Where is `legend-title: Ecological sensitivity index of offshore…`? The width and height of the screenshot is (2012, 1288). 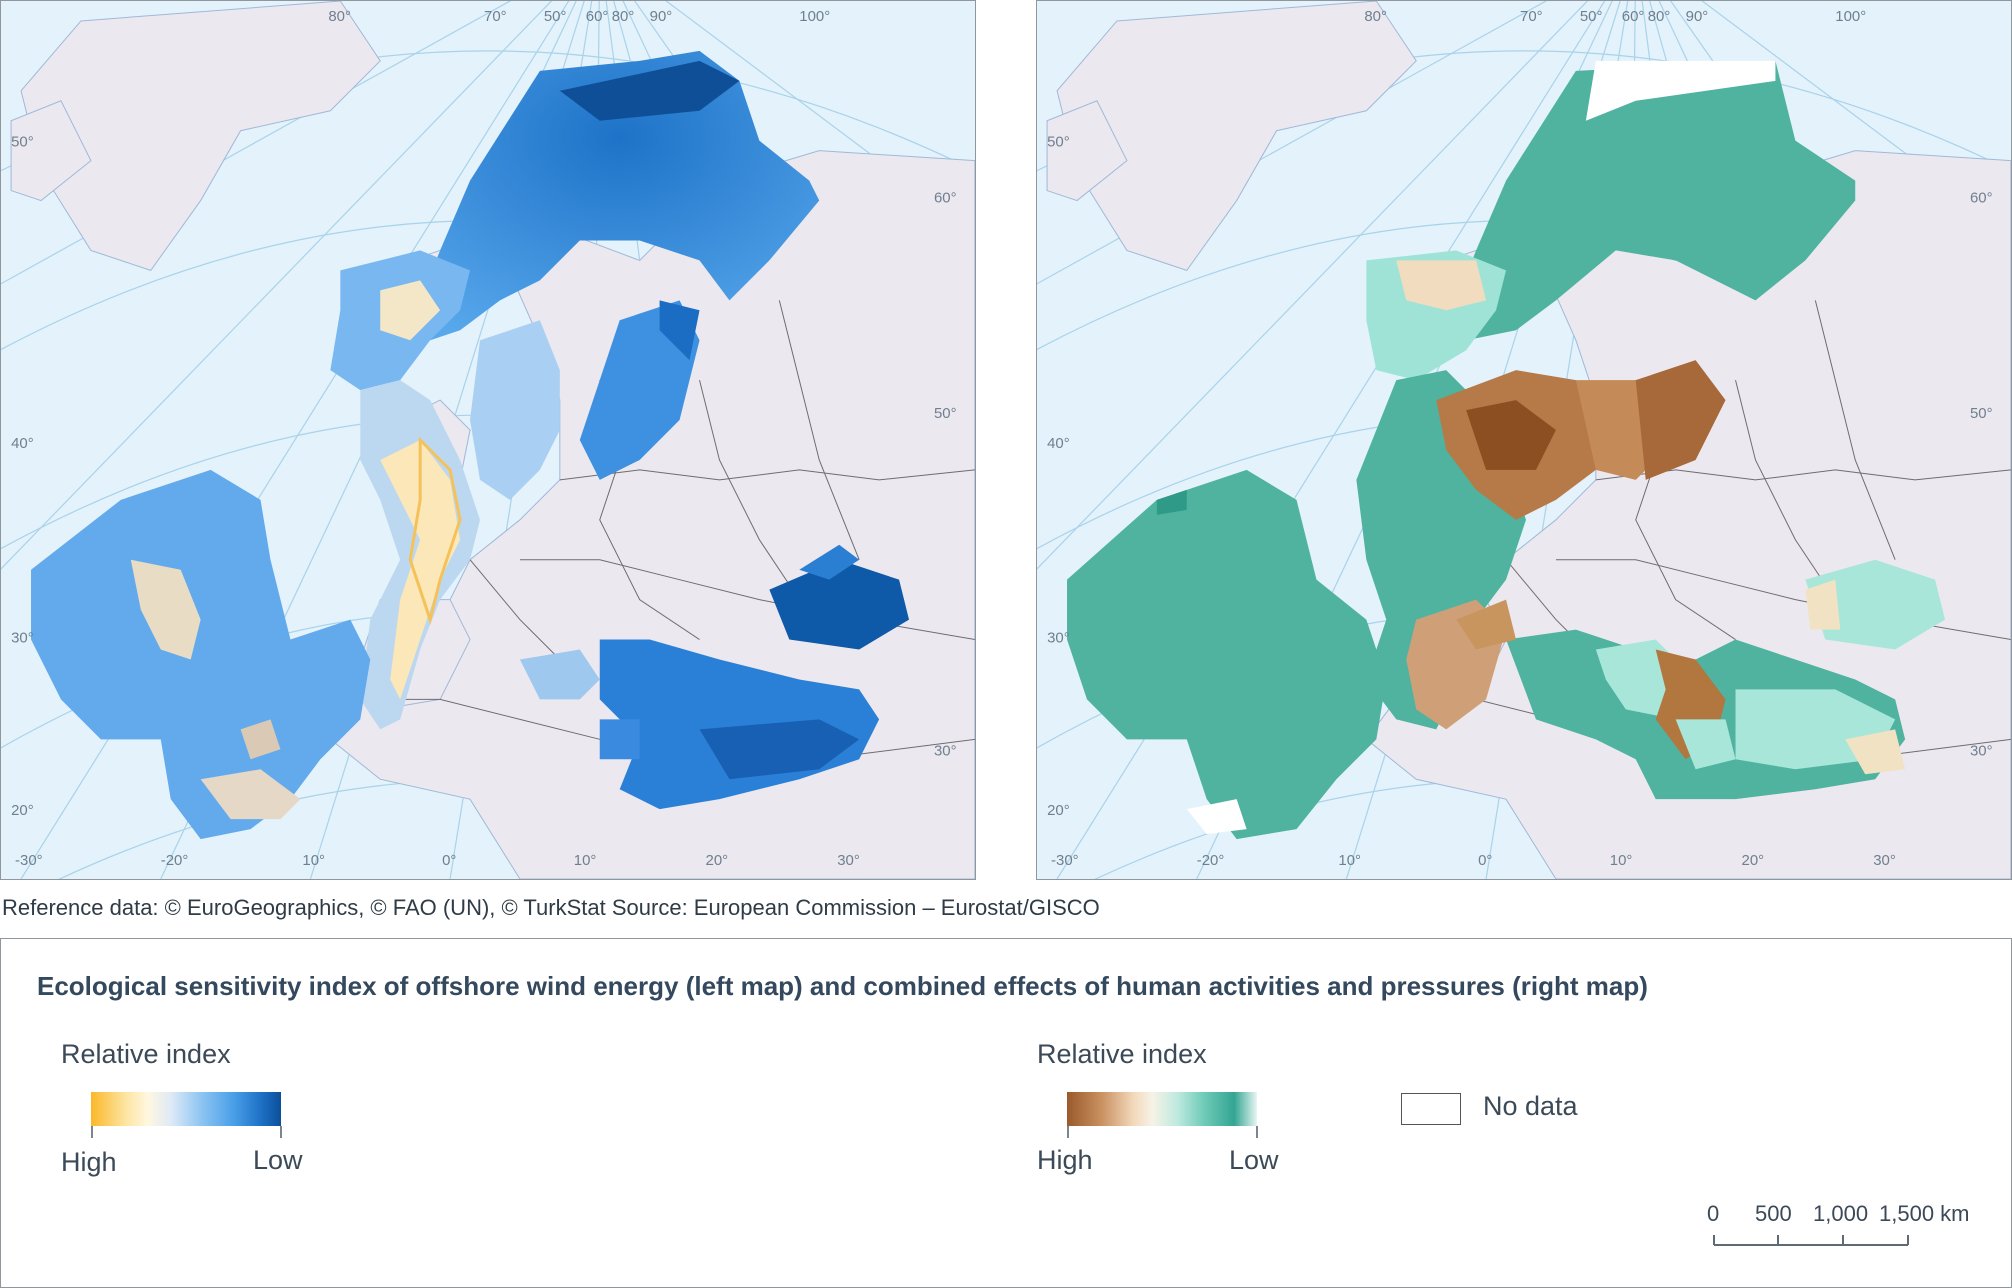
legend-title: Ecological sensitivity index of offshore… is located at coordinates (842, 986).